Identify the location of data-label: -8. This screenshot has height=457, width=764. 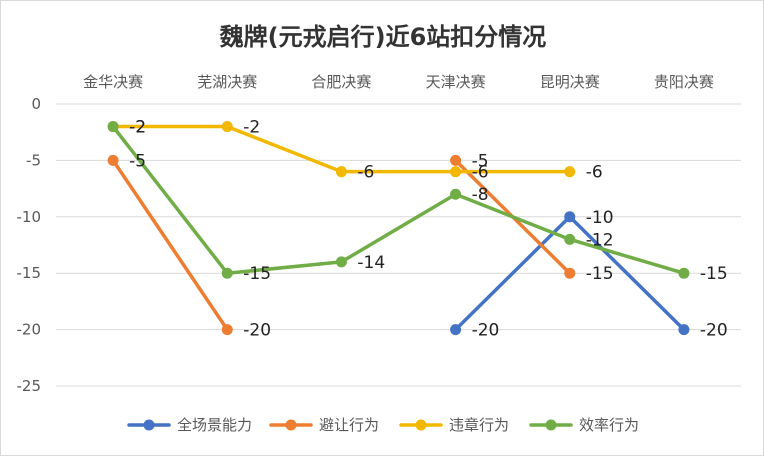
(480, 195).